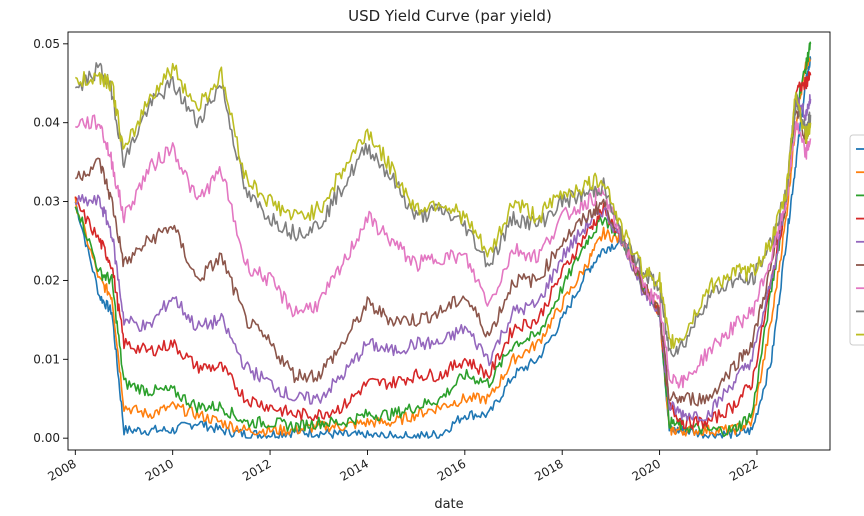  I want to click on y-tick-label: 0.01, so click(46, 359).